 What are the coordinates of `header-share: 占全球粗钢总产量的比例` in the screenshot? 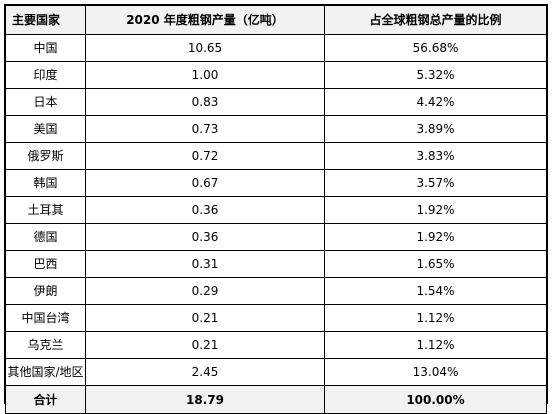 It's located at (435, 20).